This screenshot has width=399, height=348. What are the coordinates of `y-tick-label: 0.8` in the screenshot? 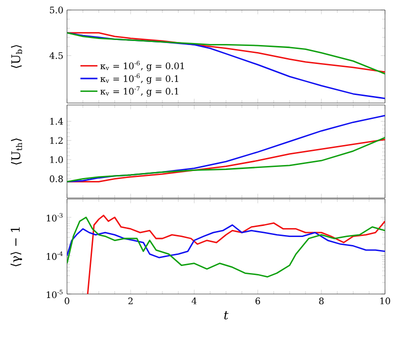 It's located at (56, 178).